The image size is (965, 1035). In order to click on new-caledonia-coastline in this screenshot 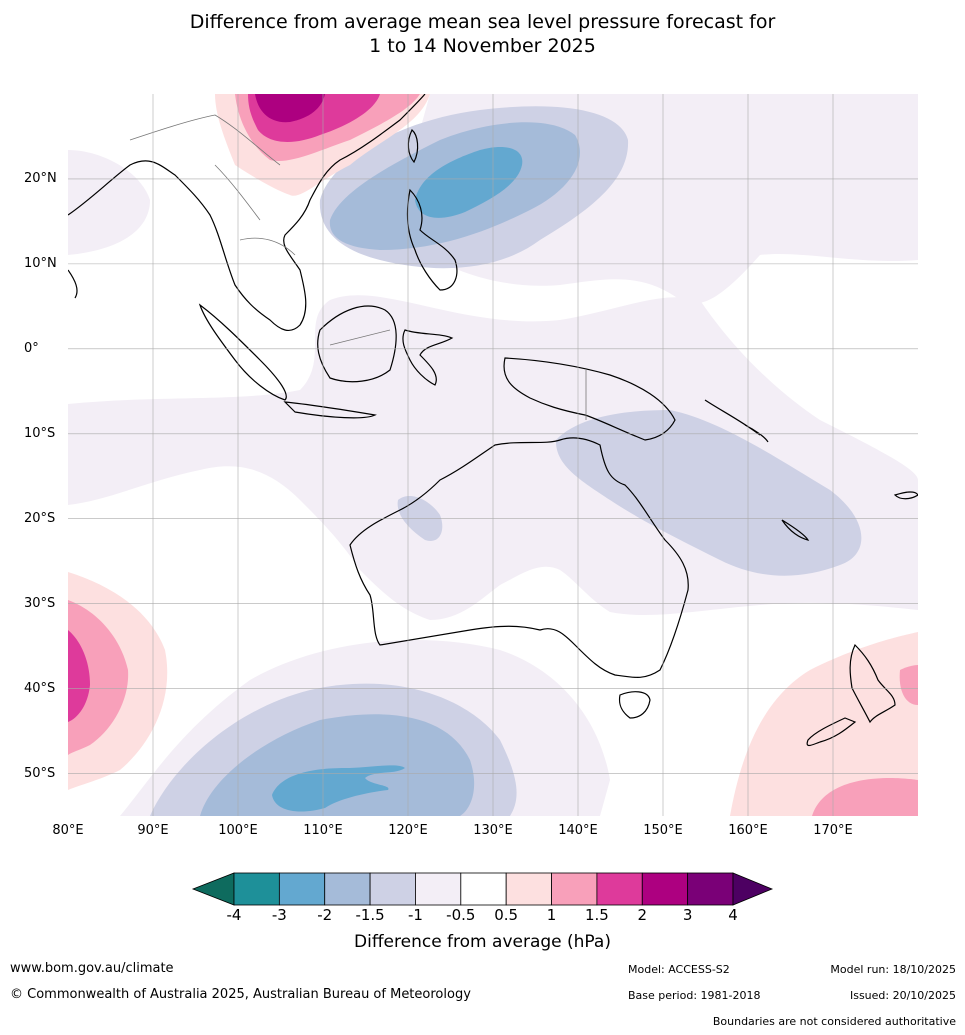, I will do `click(795, 530)`.